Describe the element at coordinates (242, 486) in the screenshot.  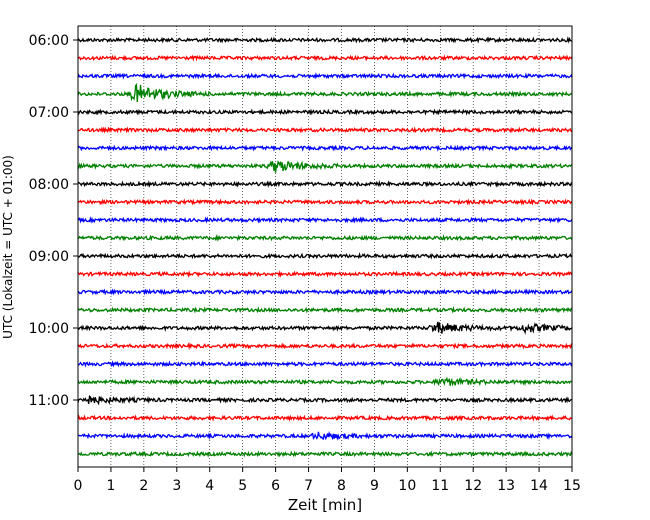
I see `x-tick-label: 5` at that location.